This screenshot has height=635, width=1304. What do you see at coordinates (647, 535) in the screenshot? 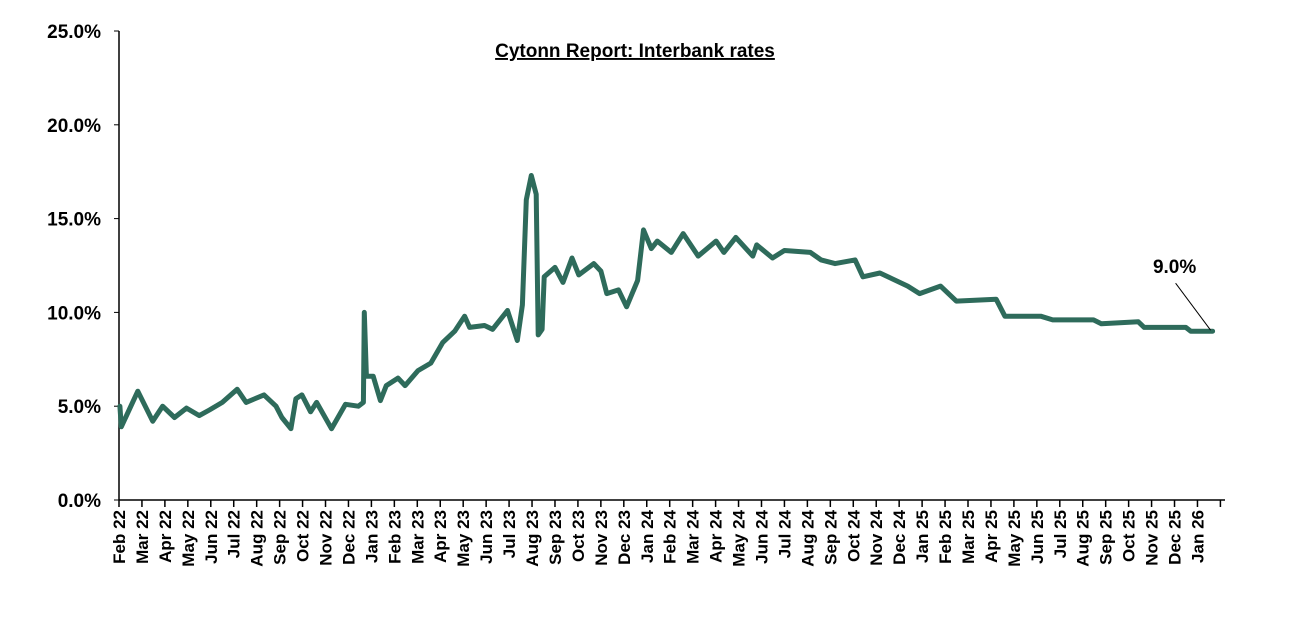
I see `x-tick-label: Jan 24` at bounding box center [647, 535].